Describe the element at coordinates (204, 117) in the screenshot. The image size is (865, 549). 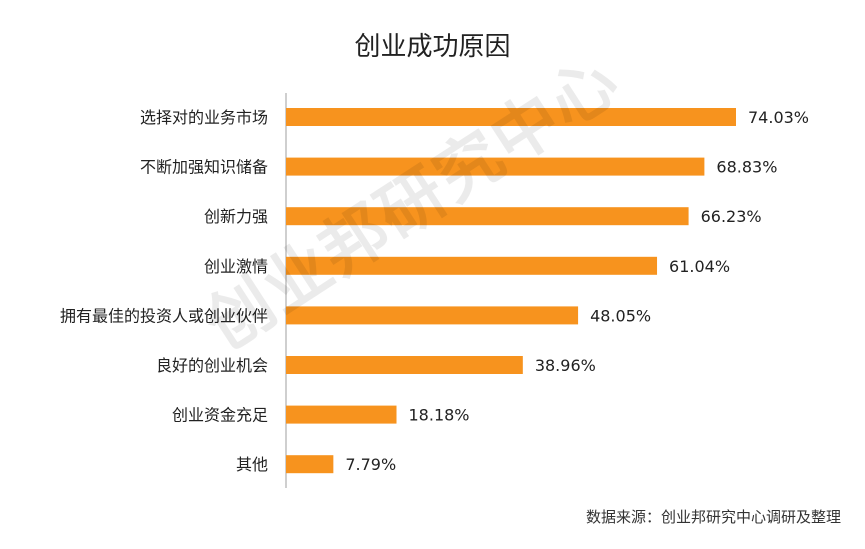
I see `category-label: 选择对的业务市场` at that location.